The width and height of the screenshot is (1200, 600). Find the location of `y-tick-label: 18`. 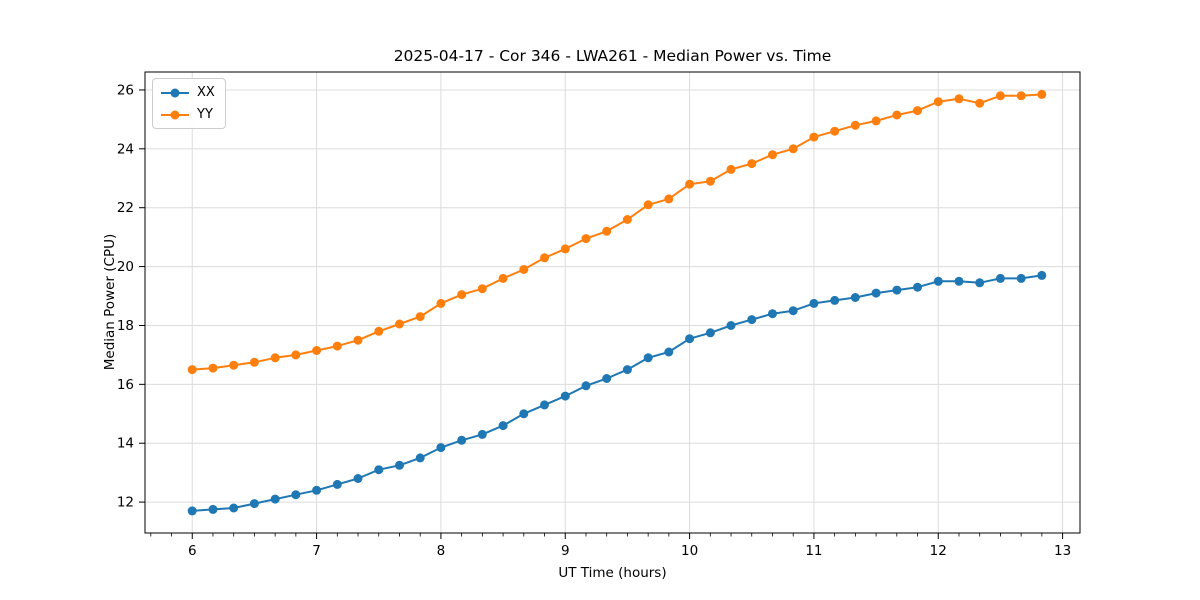

y-tick-label: 18 is located at coordinates (125, 326).